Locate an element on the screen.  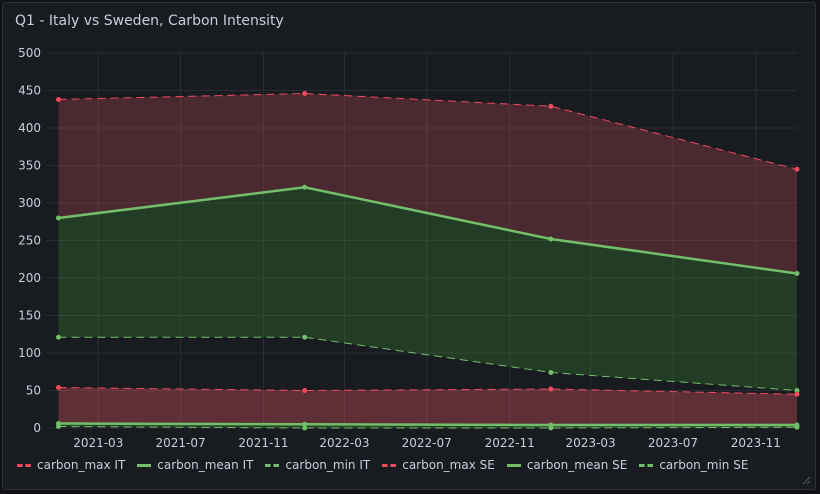
legend-item-carbon-max-se: carbon_max SE is located at coordinates (438, 465).